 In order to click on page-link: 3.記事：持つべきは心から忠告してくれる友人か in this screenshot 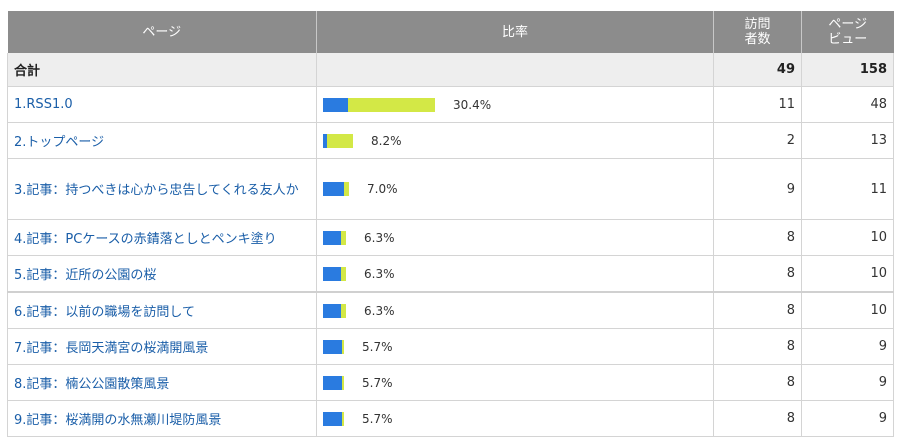, I will do `click(156, 190)`.